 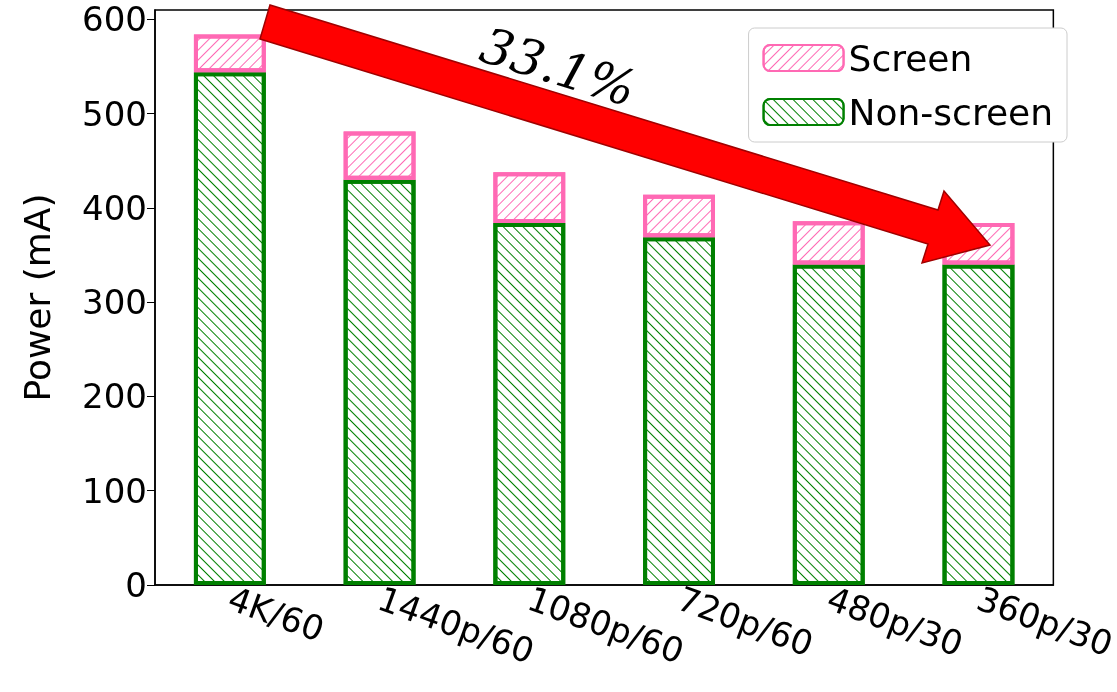 I want to click on legend-label: Non-screen, so click(x=950, y=112).